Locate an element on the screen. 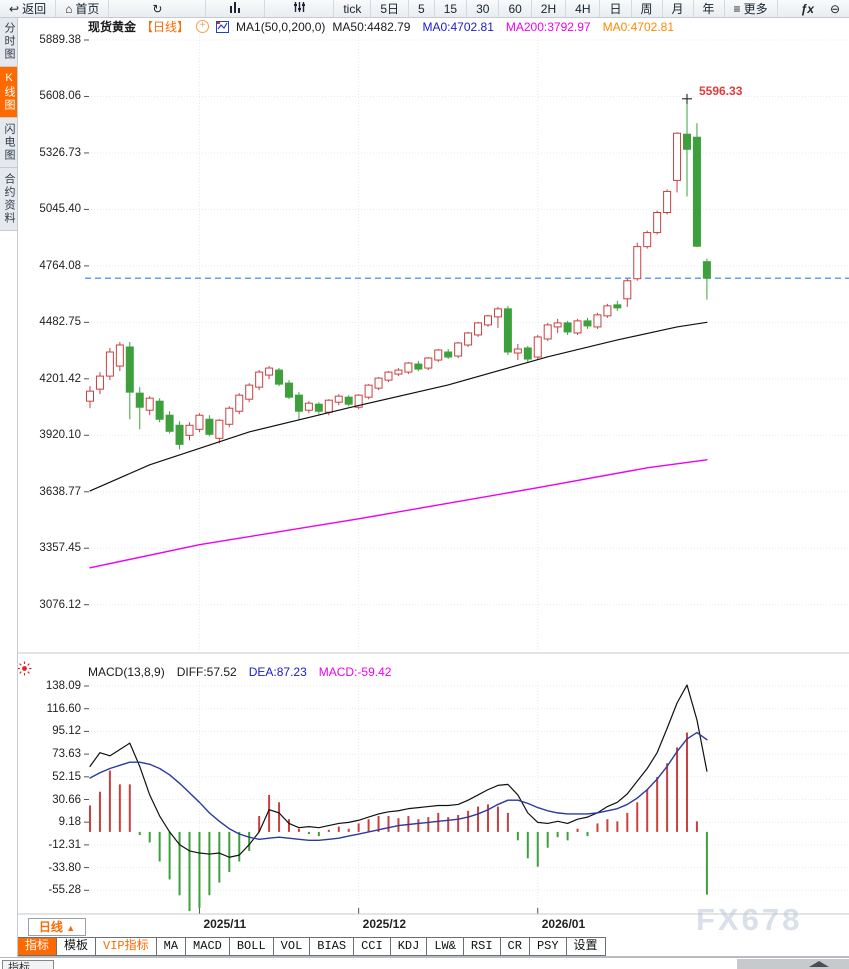  zoom-out-icon: ⊖ is located at coordinates (834, 8).